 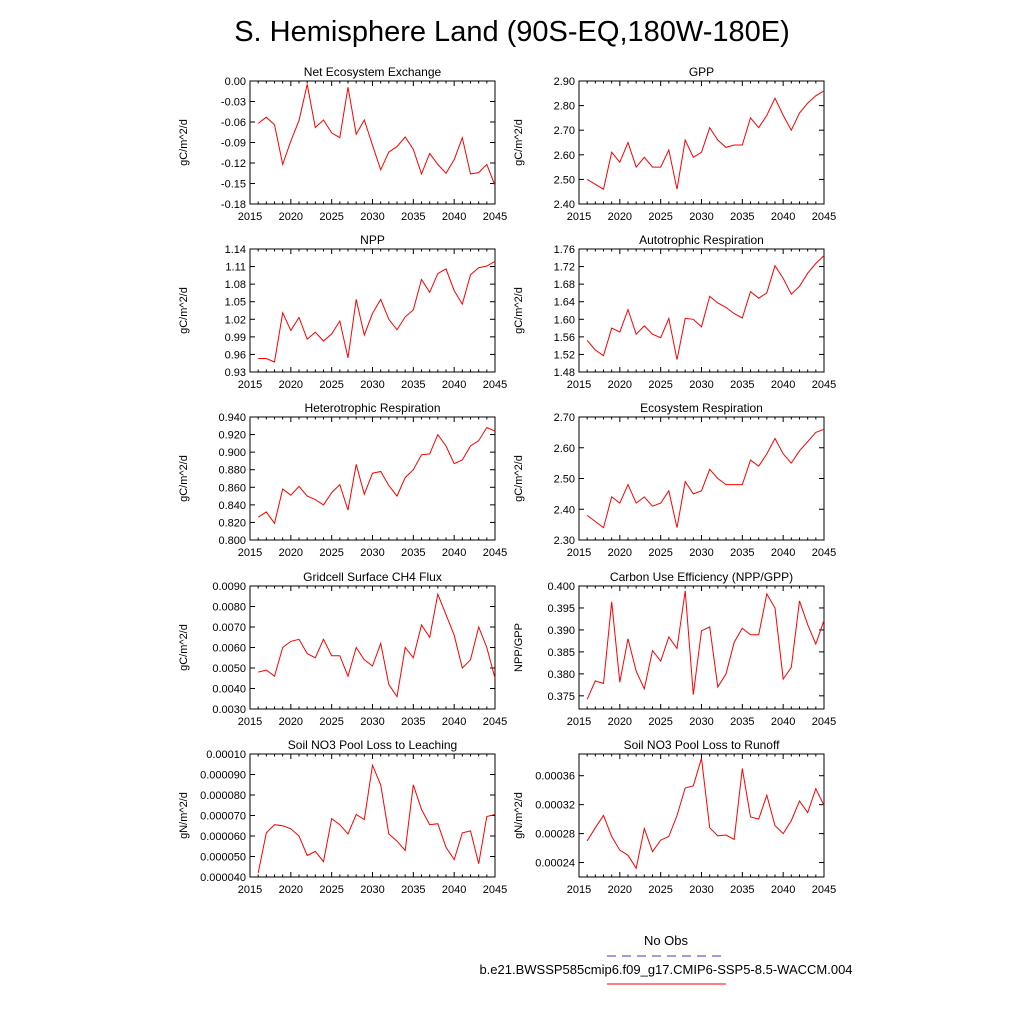 What do you see at coordinates (233, 164) in the screenshot?
I see `y-tick-label: -0.12` at bounding box center [233, 164].